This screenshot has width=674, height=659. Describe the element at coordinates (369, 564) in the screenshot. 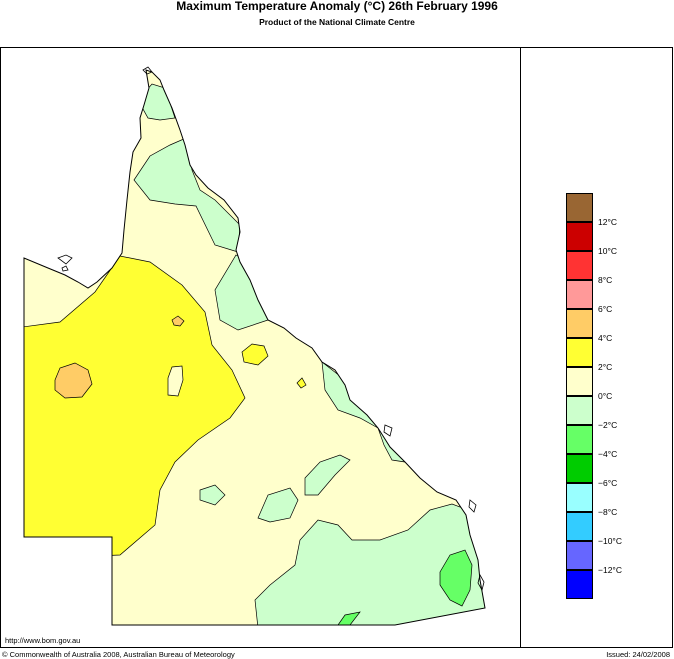

I see `zone-0-to-minus2-south` at that location.